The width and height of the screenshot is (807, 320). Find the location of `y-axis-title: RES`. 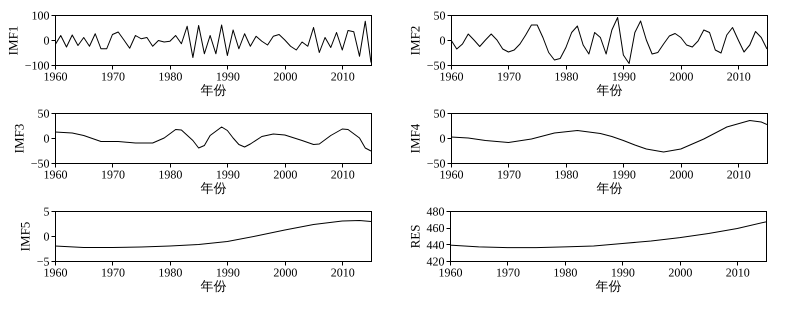

y-axis-title: RES is located at coordinates (415, 236).